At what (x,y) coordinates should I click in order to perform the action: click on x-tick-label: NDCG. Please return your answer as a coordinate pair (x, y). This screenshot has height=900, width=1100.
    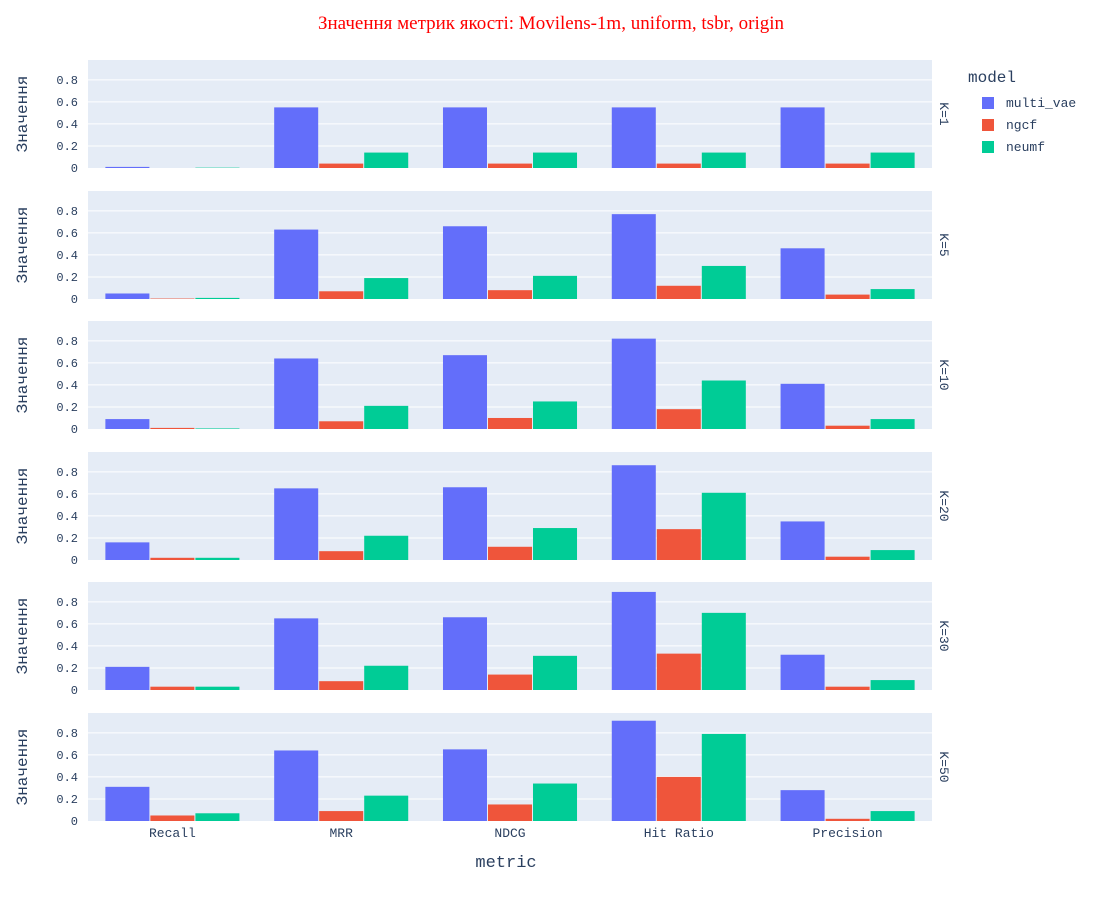
    Looking at the image, I should click on (509, 833).